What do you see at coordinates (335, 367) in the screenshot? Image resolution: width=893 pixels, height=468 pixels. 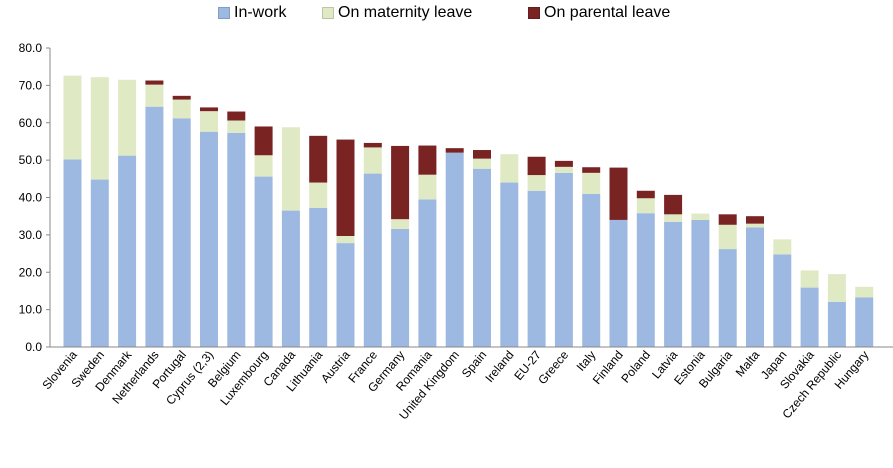 I see `x-tick-label: Austria` at bounding box center [335, 367].